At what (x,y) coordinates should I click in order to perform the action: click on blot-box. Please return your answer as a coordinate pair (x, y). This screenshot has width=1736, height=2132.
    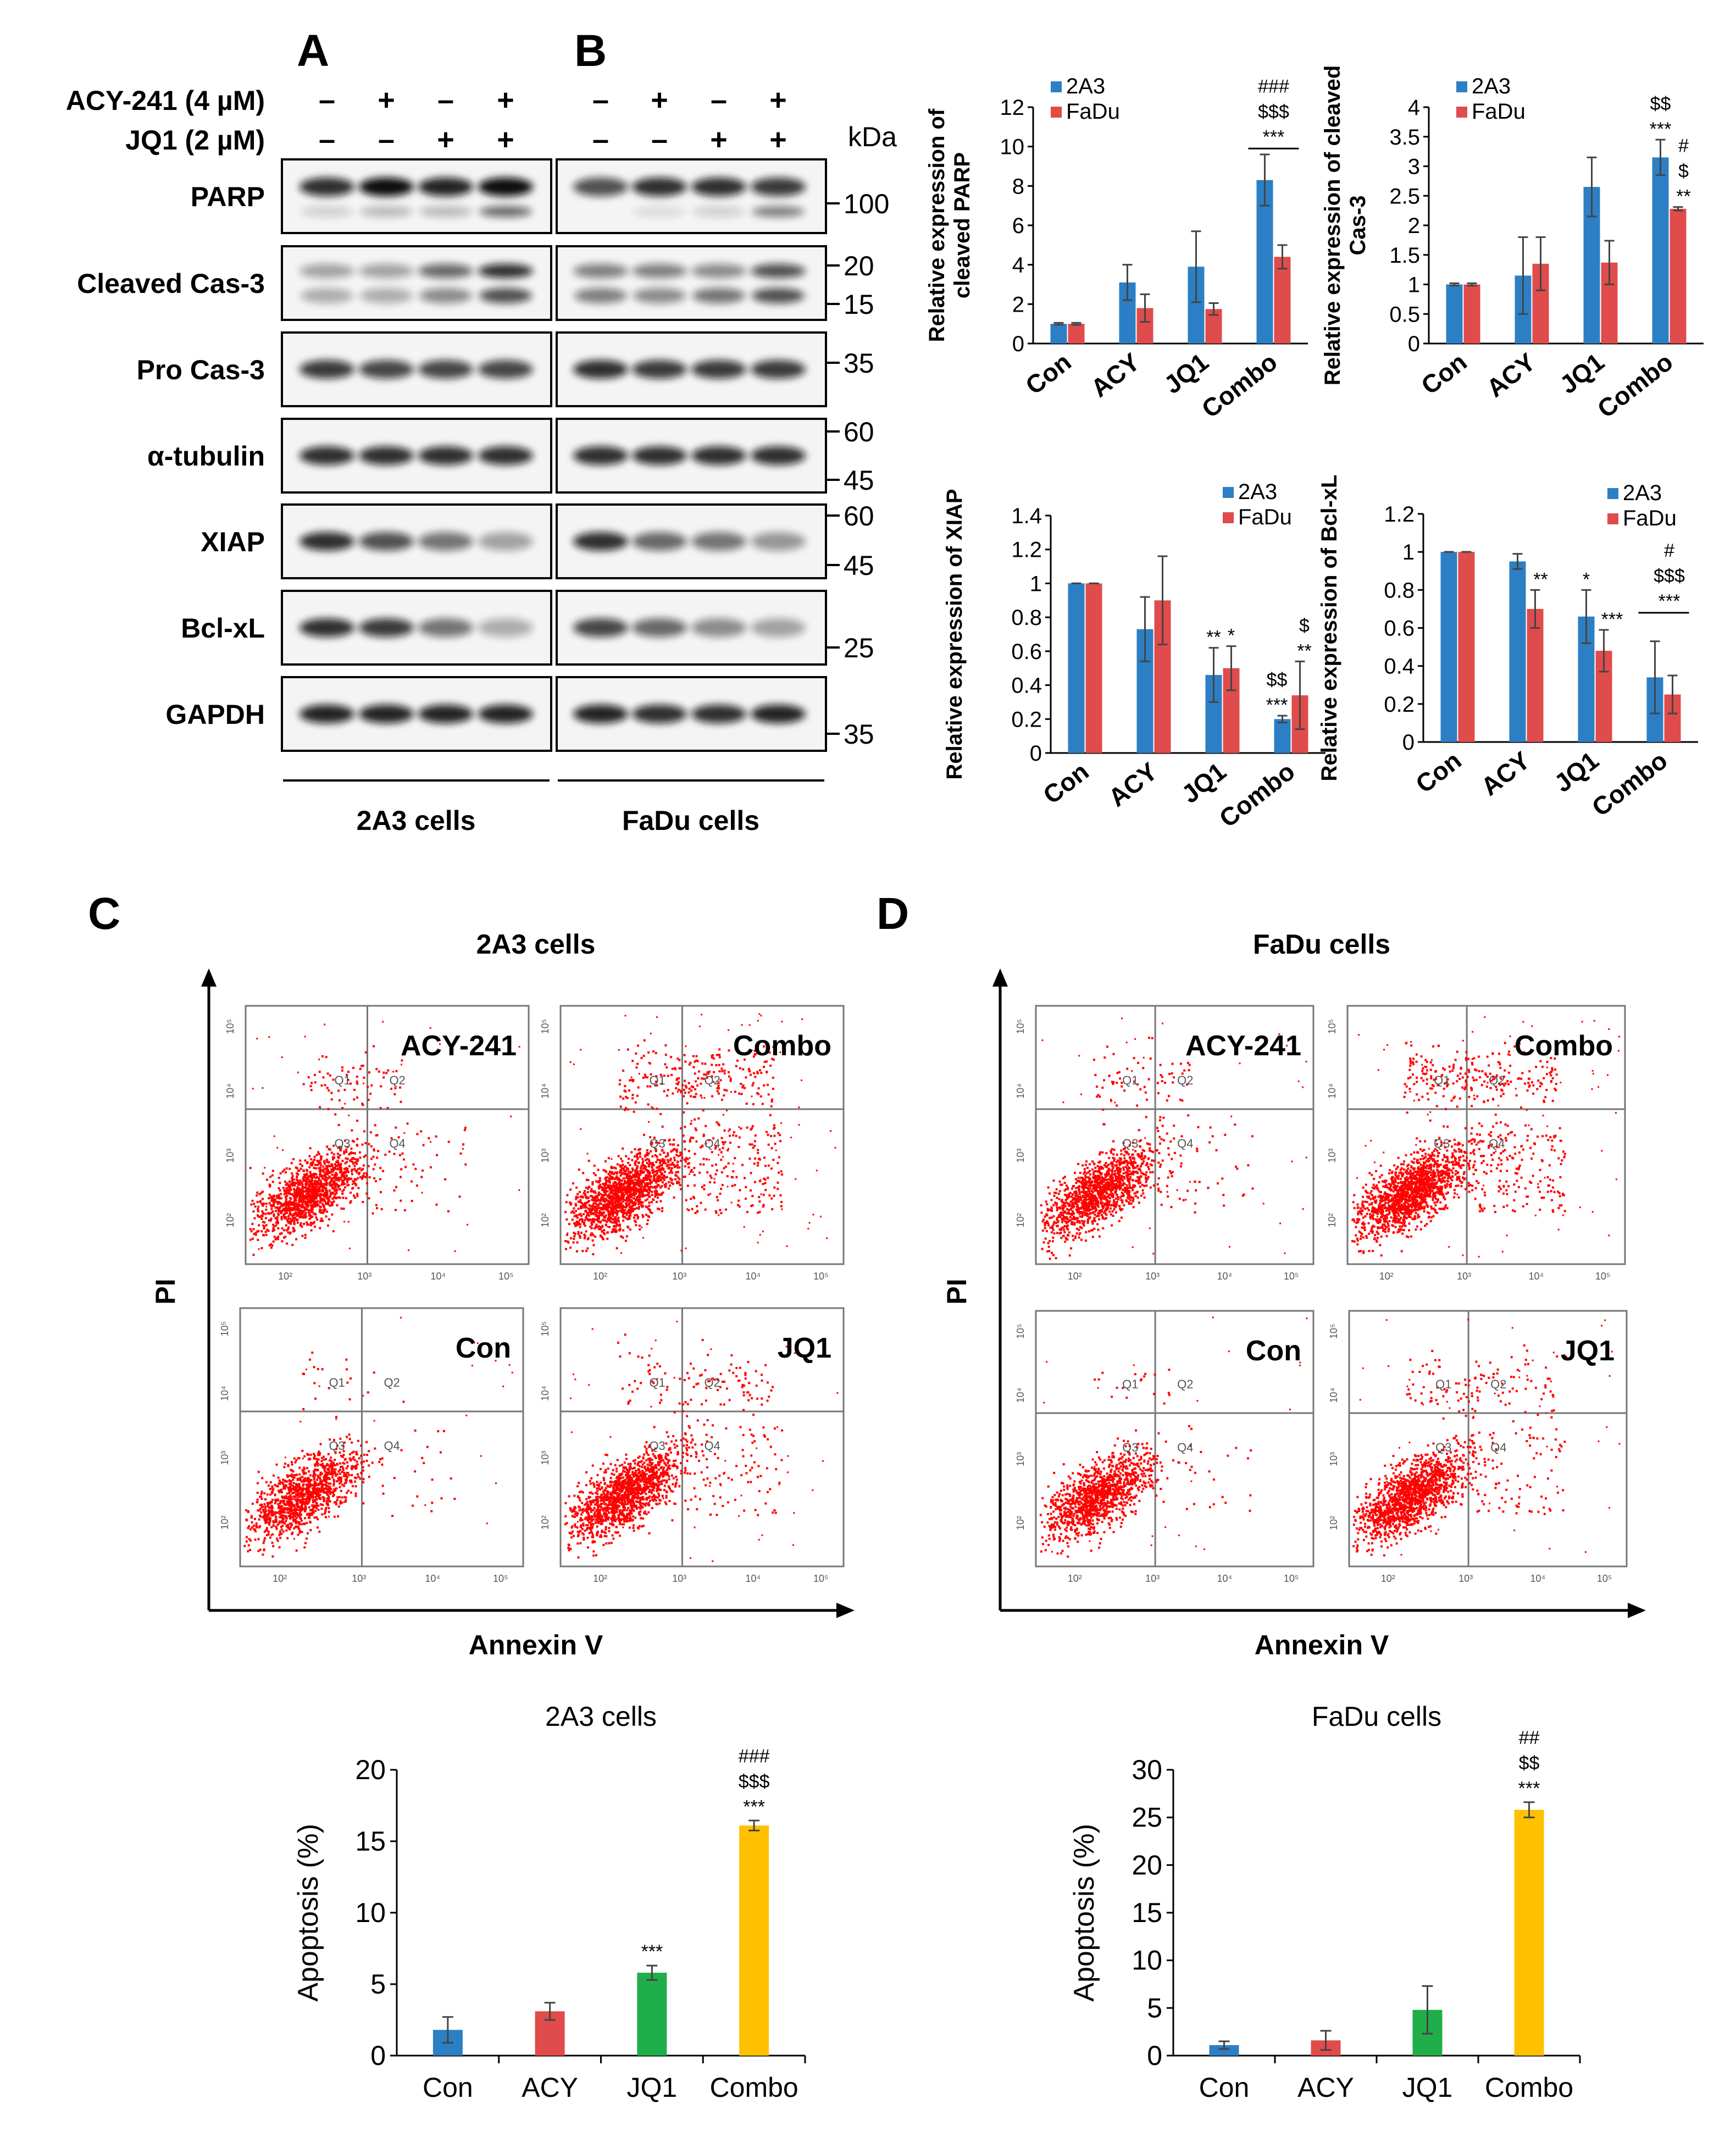
    Looking at the image, I should click on (692, 541).